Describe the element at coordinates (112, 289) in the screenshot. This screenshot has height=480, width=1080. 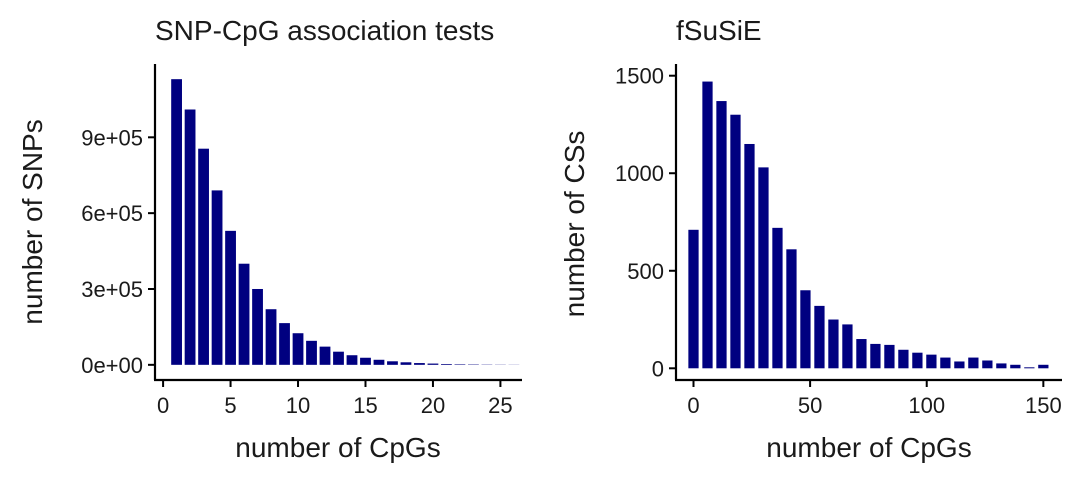
I see `y-tick-label: 3e+05` at that location.